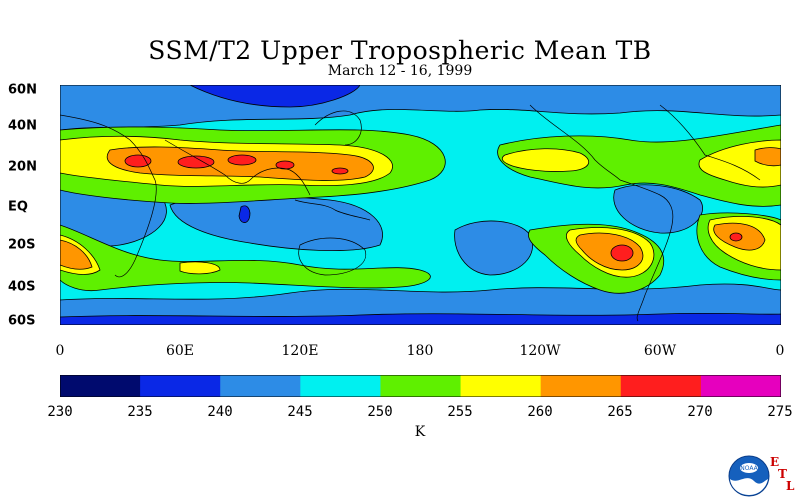 This screenshot has height=500, width=800. Describe the element at coordinates (380, 412) in the screenshot. I see `colorbar-tick-250: 250` at that location.